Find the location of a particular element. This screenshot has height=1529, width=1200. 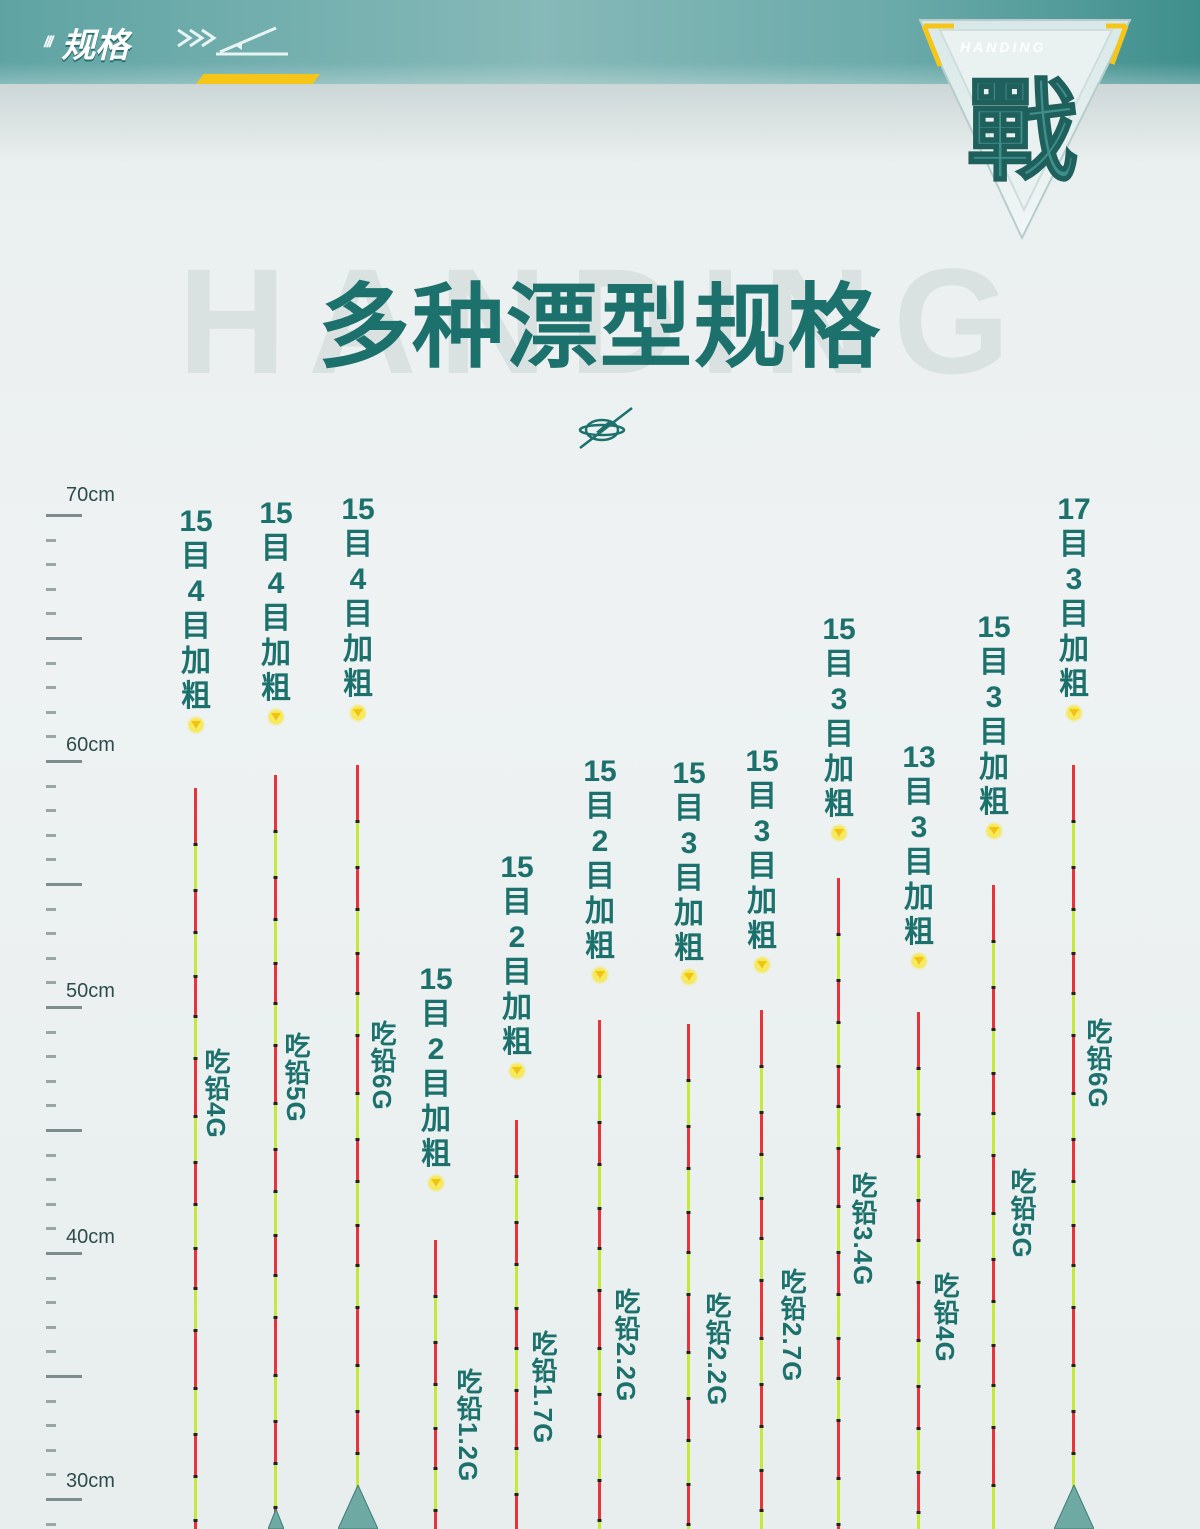

float-item: 15 目 3 目加粗吃铅2.2G is located at coordinates (695, 764).